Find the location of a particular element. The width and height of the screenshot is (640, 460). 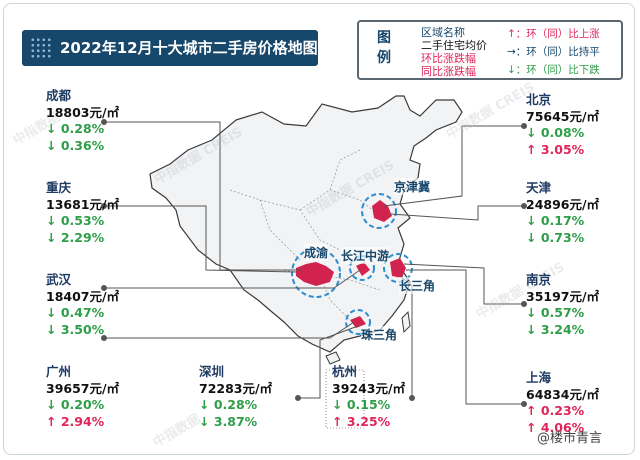

page-title: 2022年12月十大城市二手房价格地图 is located at coordinates (189, 48).